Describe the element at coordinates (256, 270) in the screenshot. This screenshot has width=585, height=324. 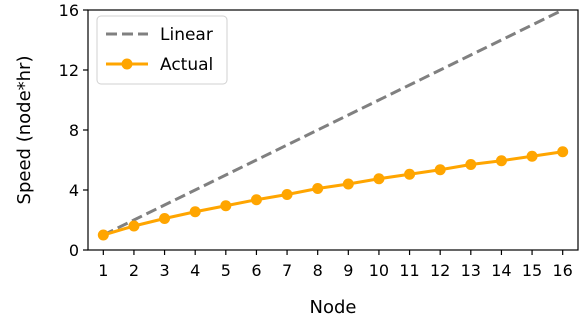
I see `x-tick-label: 6` at that location.